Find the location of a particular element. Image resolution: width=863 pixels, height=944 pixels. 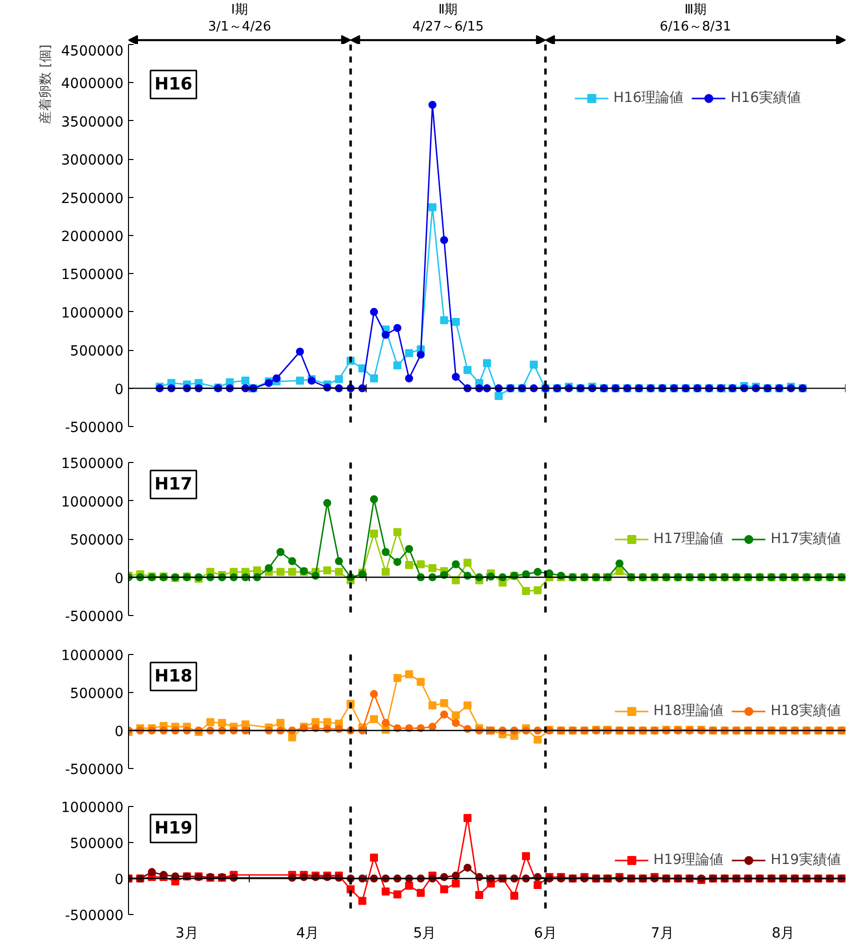

legend-label: H19実績値 is located at coordinates (805, 860).